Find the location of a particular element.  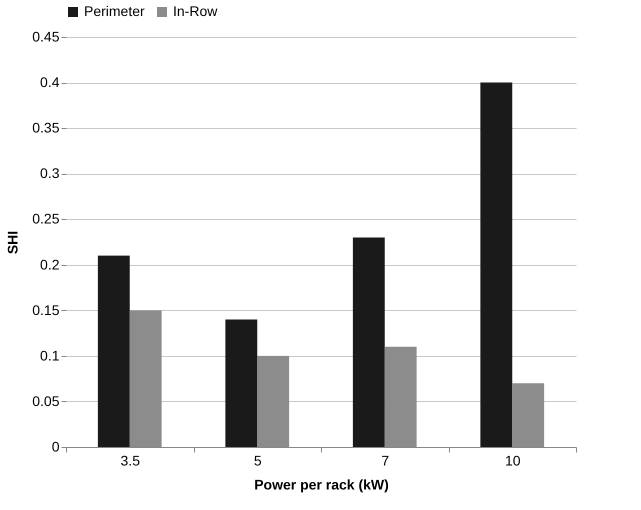

y-tick-label: 0.2 is located at coordinates (50, 264).